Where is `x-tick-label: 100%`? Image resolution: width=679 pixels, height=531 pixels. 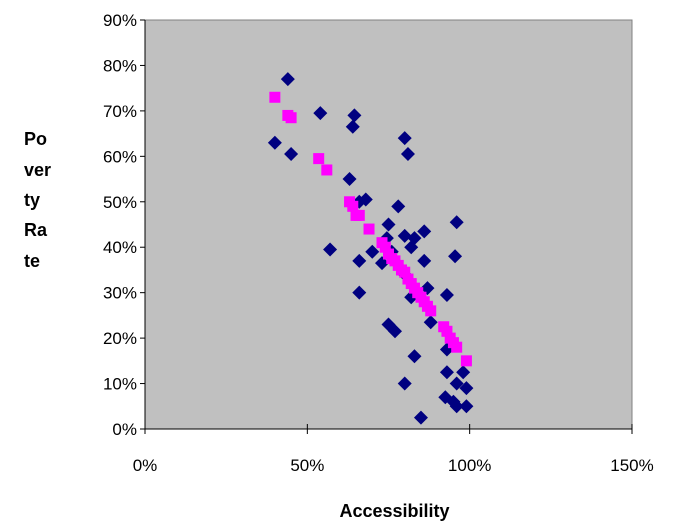
x-tick-label: 100% is located at coordinates (469, 465).